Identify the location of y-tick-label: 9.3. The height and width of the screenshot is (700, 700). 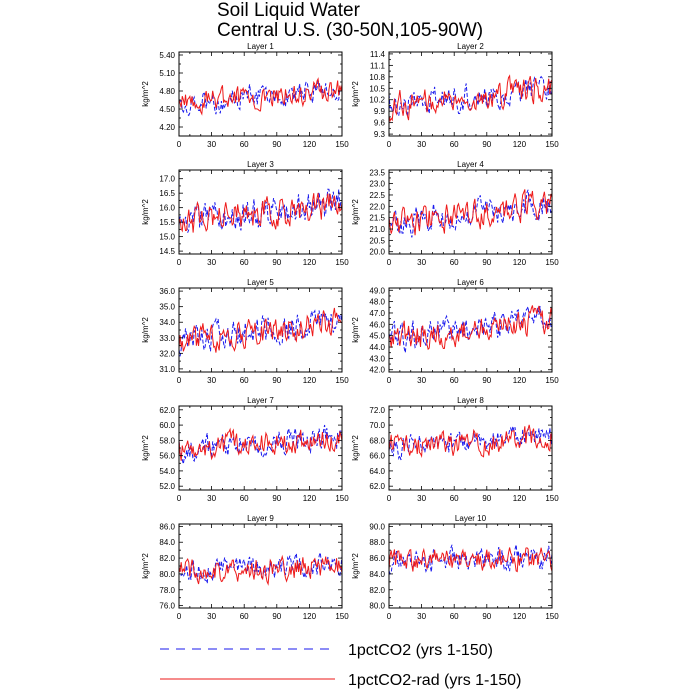
(380, 134).